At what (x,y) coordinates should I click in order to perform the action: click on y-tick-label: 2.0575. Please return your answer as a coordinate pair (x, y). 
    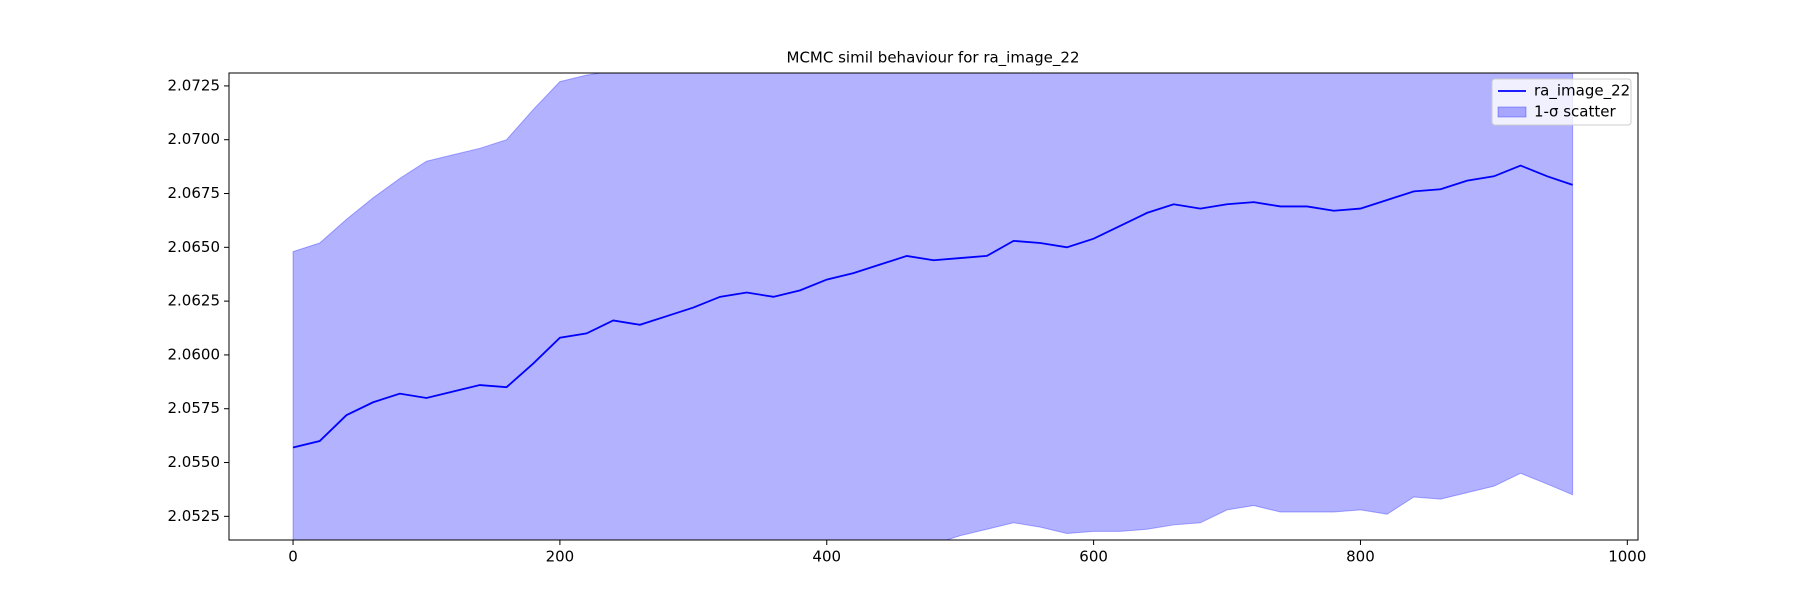
    Looking at the image, I should click on (194, 408).